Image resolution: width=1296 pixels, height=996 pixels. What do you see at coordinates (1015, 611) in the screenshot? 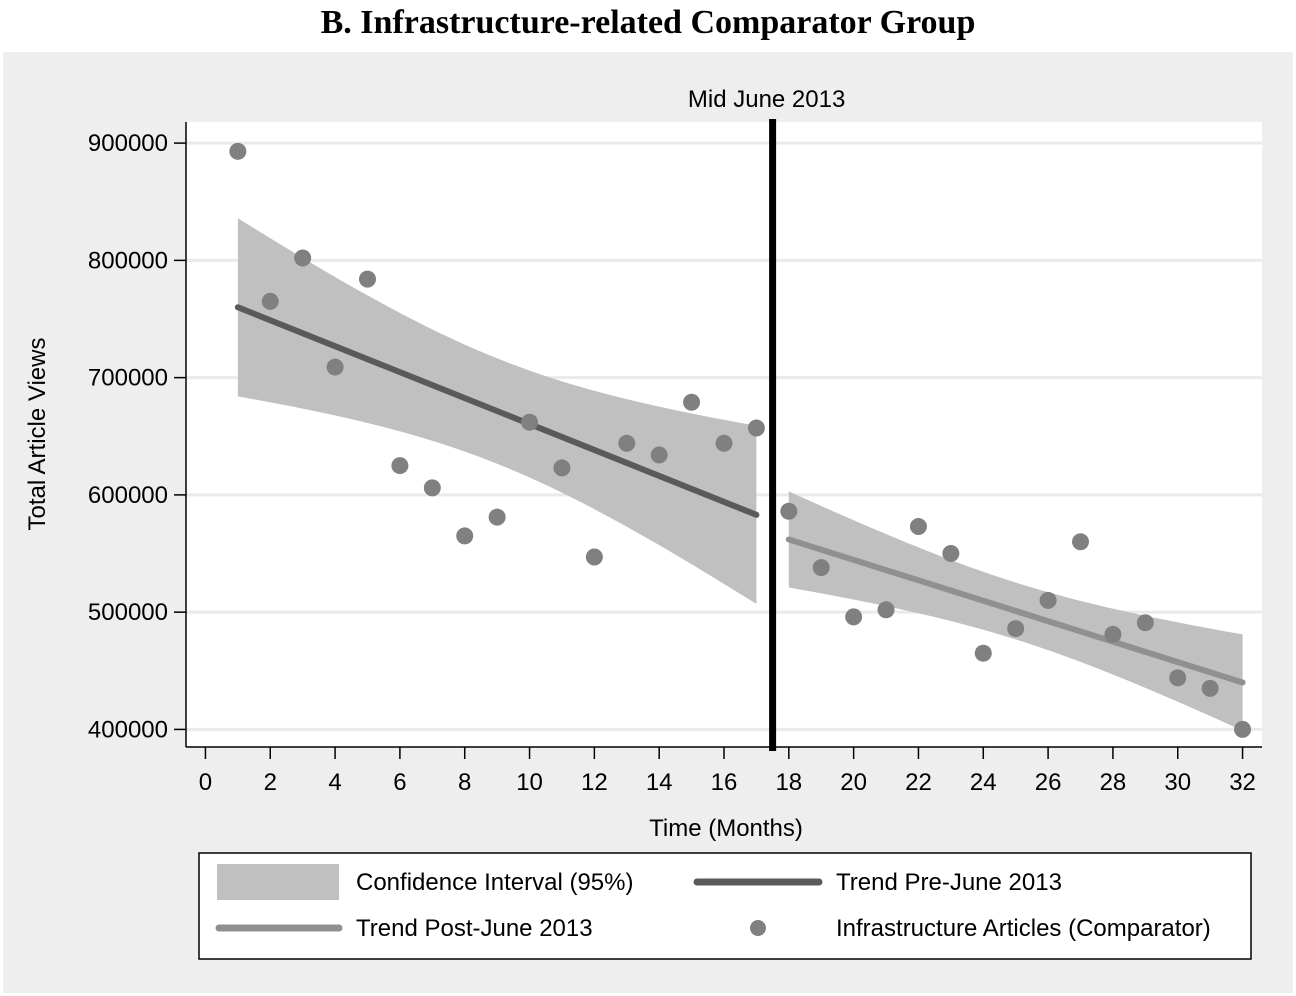
I see `trend-line-post` at bounding box center [1015, 611].